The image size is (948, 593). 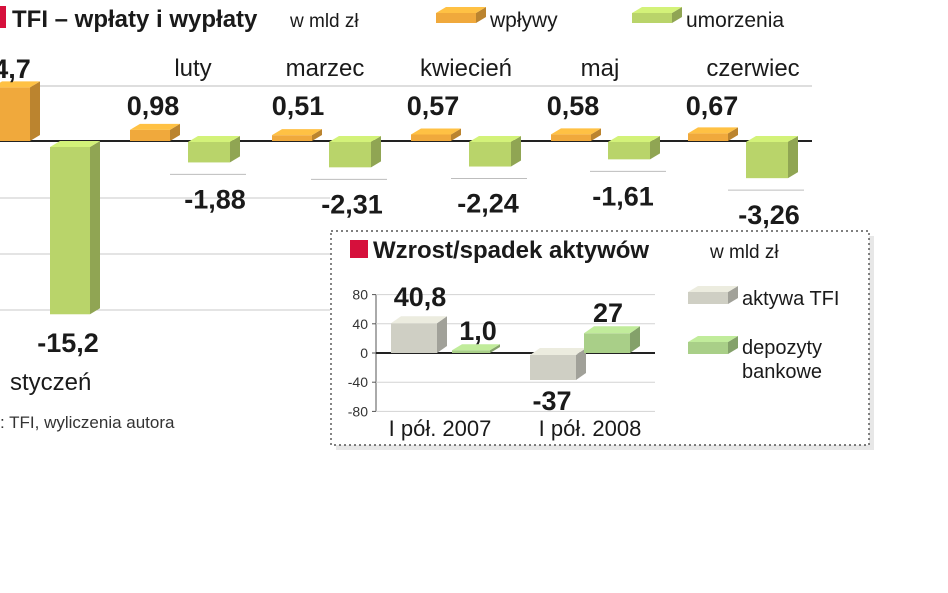 What do you see at coordinates (623, 196) in the screenshot?
I see `value-label-umorzenia-maj: -1,61` at bounding box center [623, 196].